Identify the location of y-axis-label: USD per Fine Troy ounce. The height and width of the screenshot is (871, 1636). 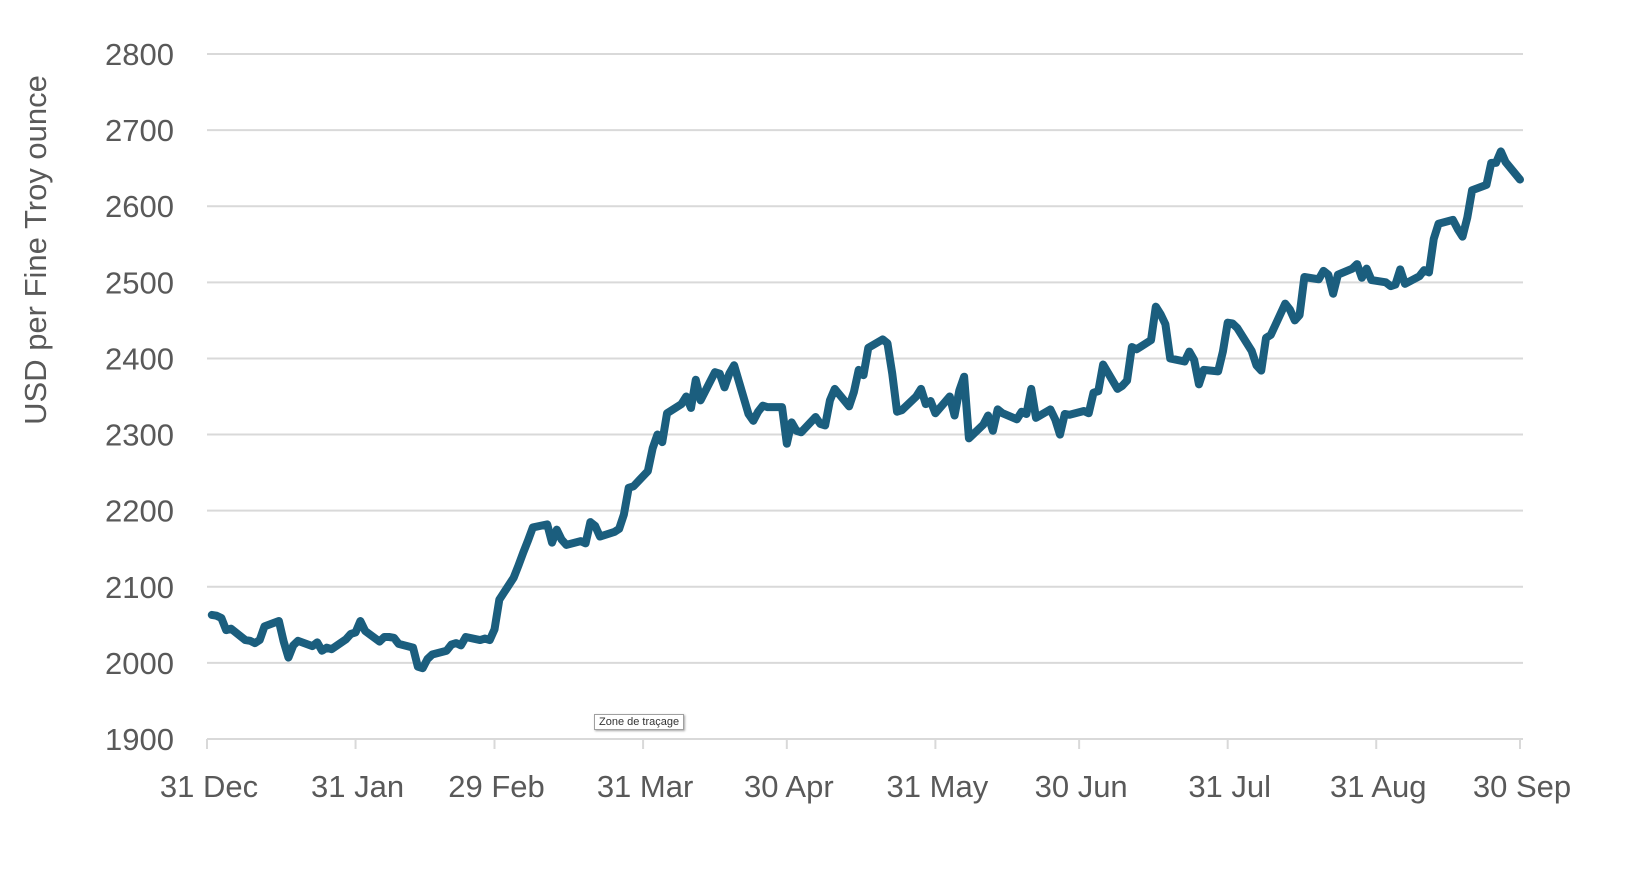
(35, 250).